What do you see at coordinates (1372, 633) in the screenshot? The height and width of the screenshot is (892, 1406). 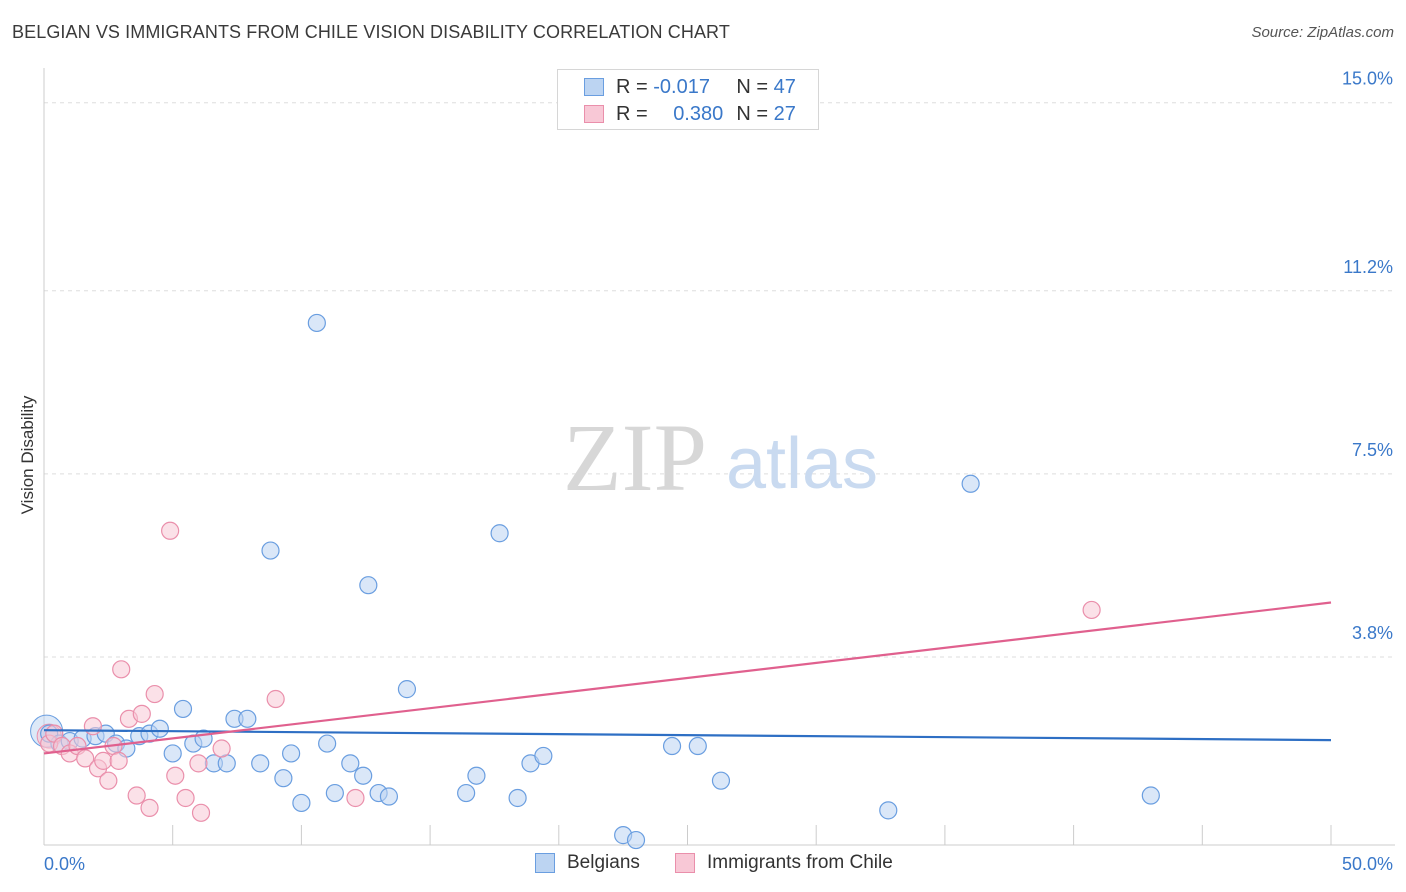 I see `y-tick-label: 3.8%` at bounding box center [1372, 633].